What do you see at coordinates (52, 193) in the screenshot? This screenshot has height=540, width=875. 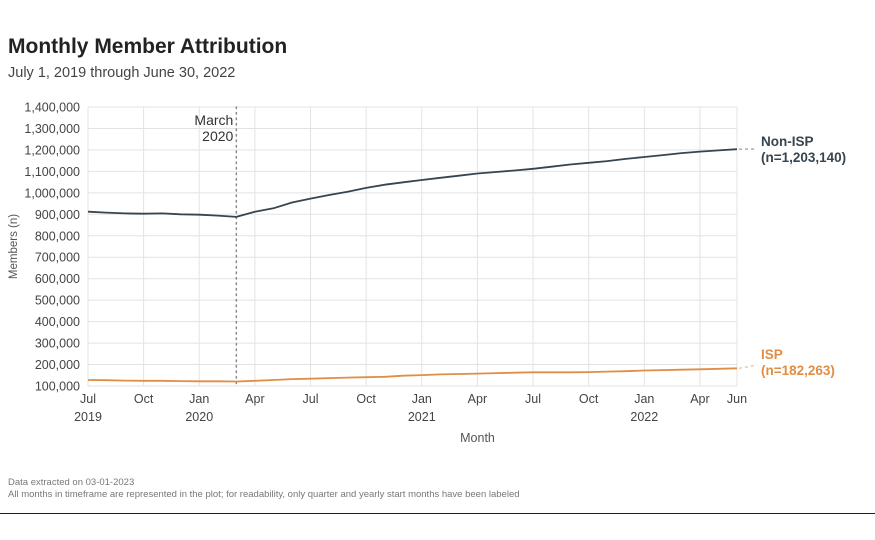 I see `y-tick-label: 1,000,000` at bounding box center [52, 193].